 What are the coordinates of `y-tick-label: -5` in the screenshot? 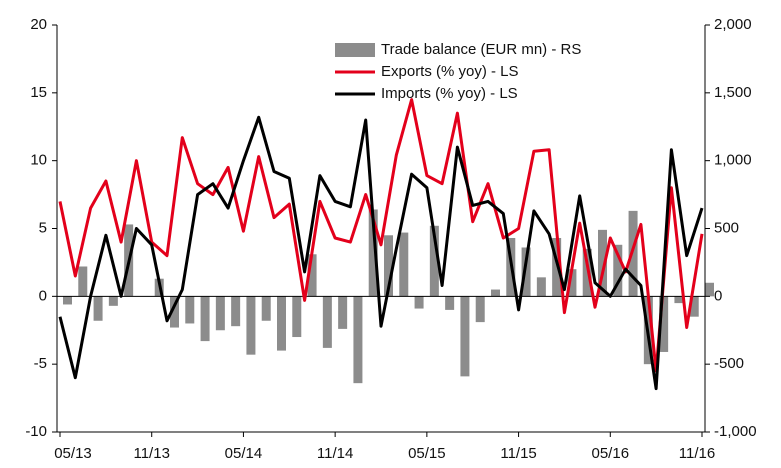 It's located at (40, 363).